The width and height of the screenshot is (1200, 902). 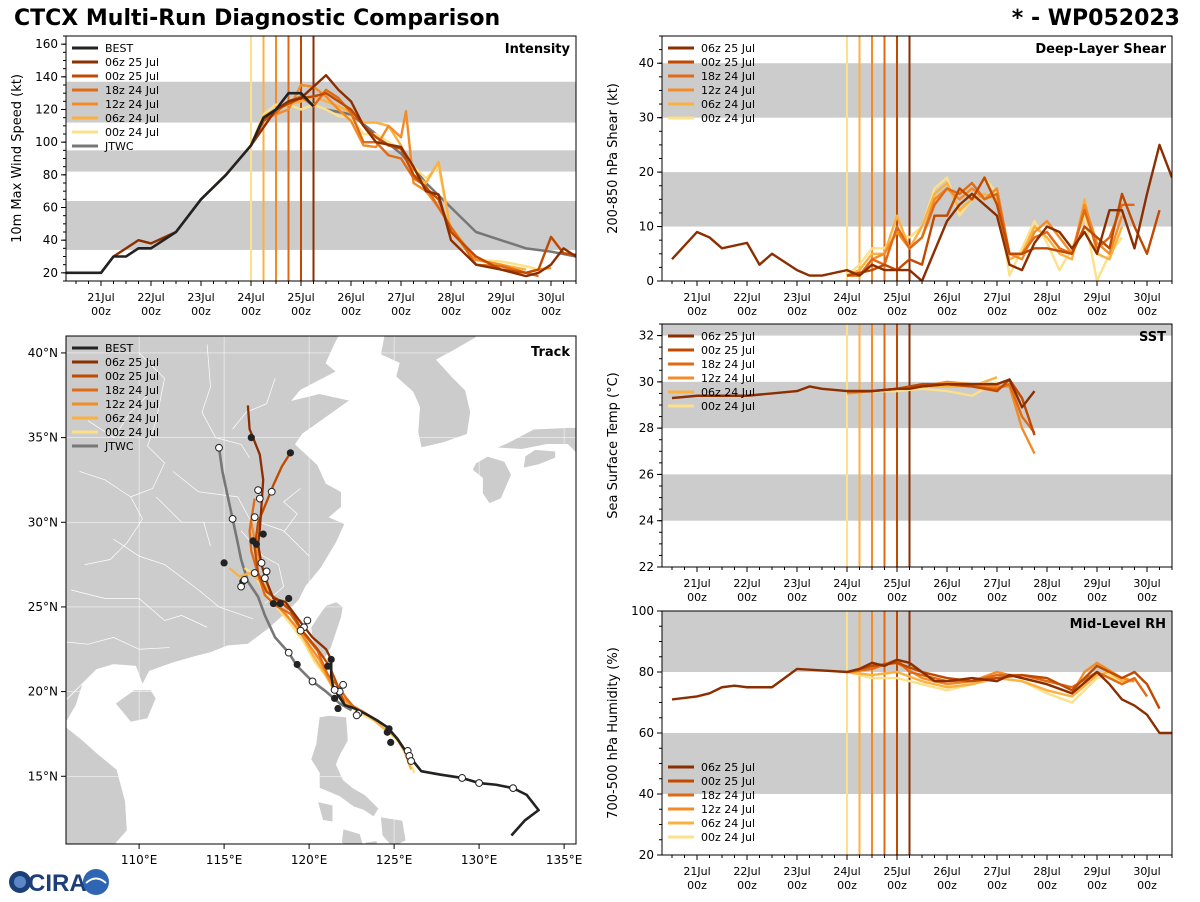 What do you see at coordinates (539, 459) in the screenshot?
I see `shikoku-landmass` at bounding box center [539, 459].